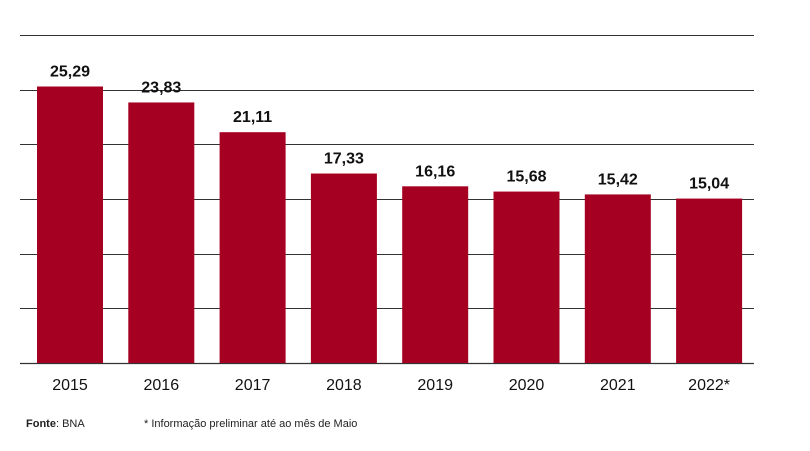  I want to click on source-value: : BNA, so click(70, 424).